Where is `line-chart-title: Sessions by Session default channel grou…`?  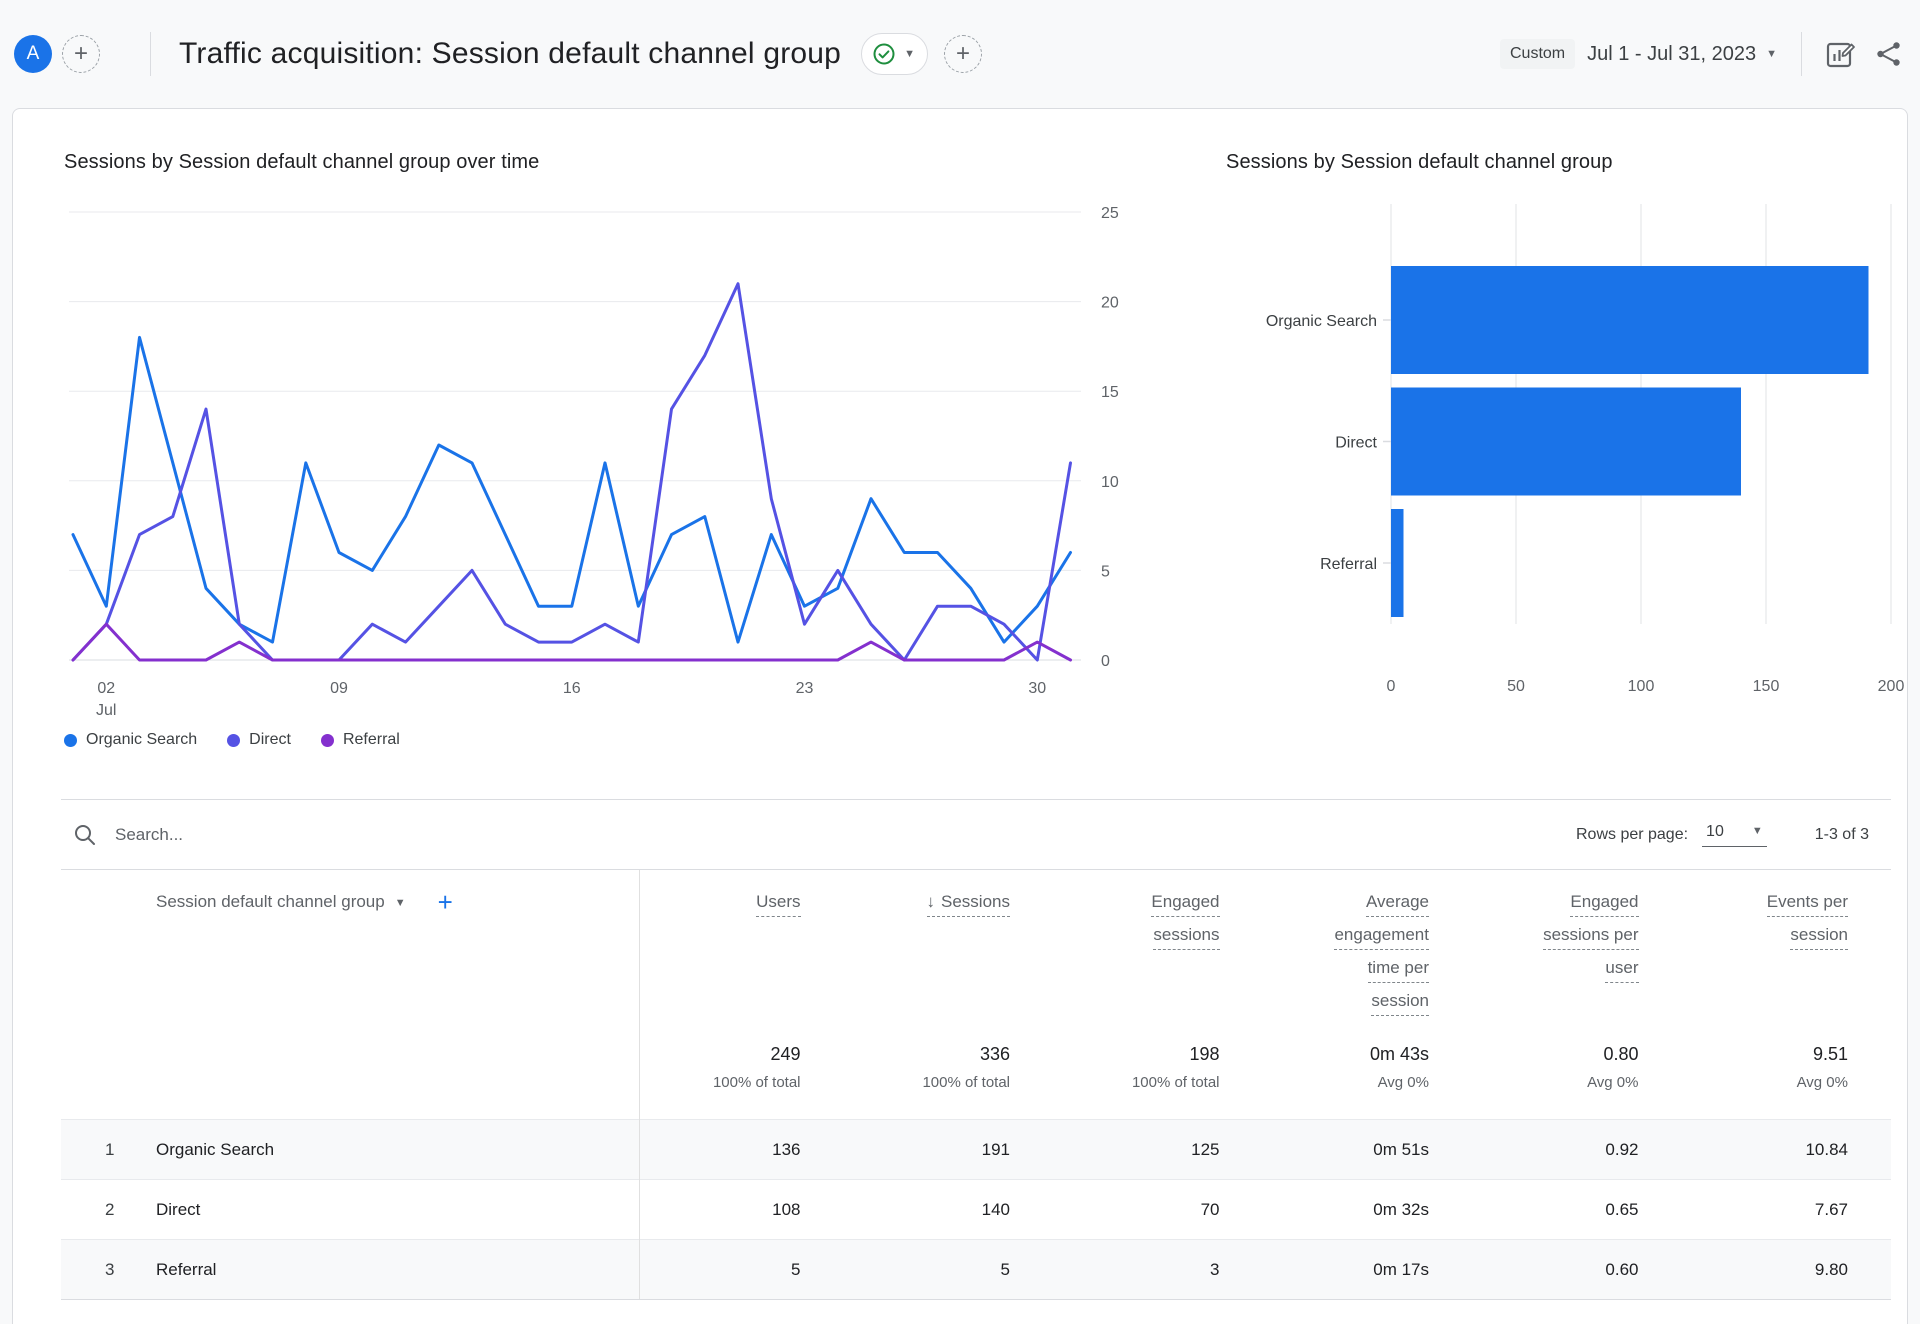
line-chart-title: Sessions by Session default channel grou… is located at coordinates (302, 162).